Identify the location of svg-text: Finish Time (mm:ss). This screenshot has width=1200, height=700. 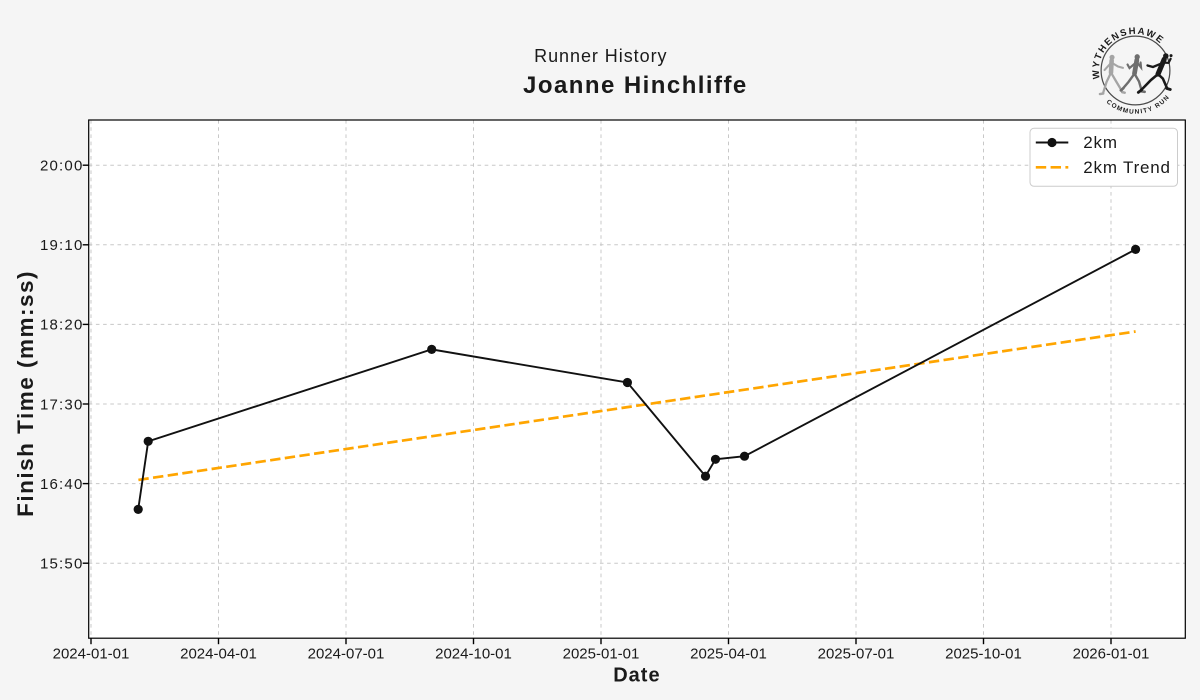
(25, 393).